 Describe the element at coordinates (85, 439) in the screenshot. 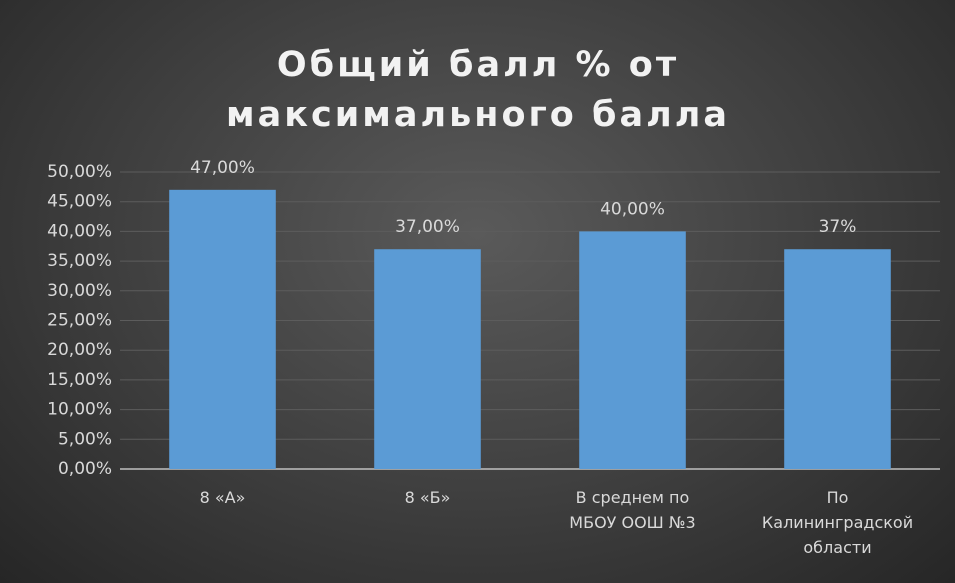

I see `y-tick-label: 5,00%` at that location.